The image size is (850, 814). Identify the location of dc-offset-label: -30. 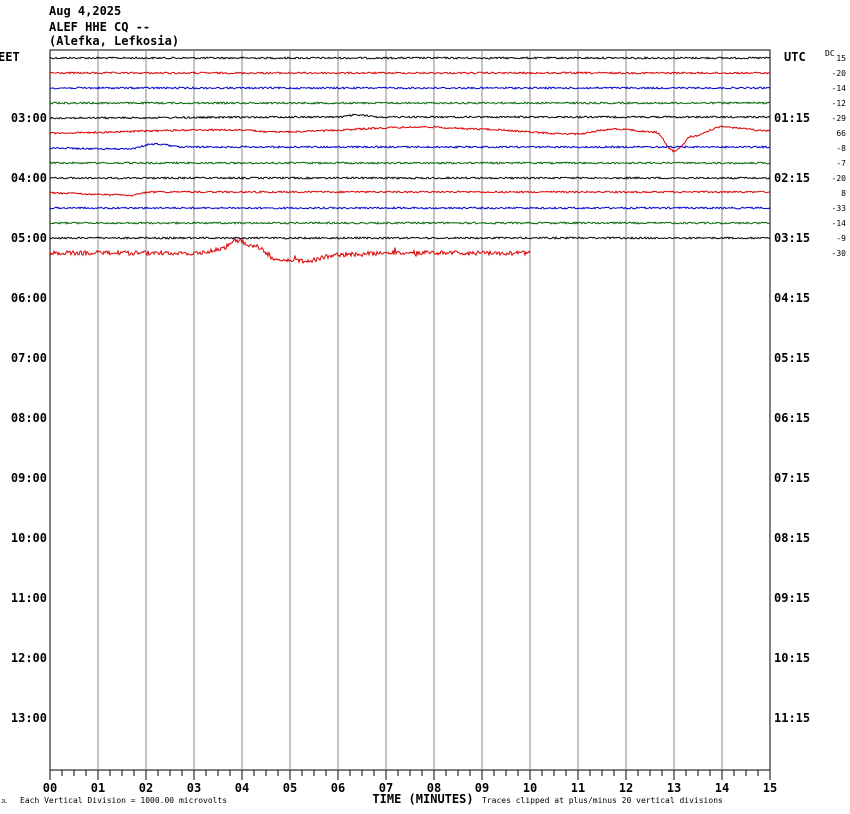
(839, 253).